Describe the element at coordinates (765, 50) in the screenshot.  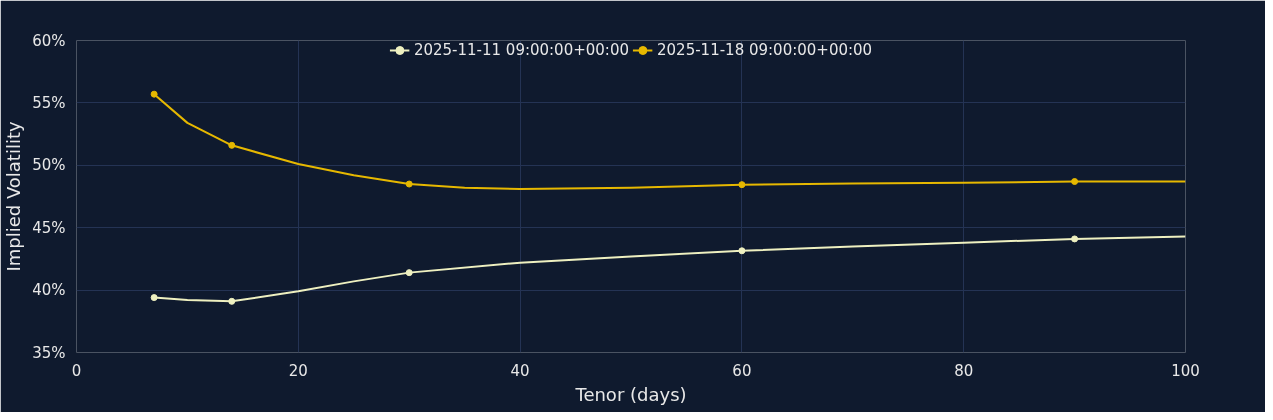
I see `legend-label: 2025-11-18 09:00:00+00:00` at that location.